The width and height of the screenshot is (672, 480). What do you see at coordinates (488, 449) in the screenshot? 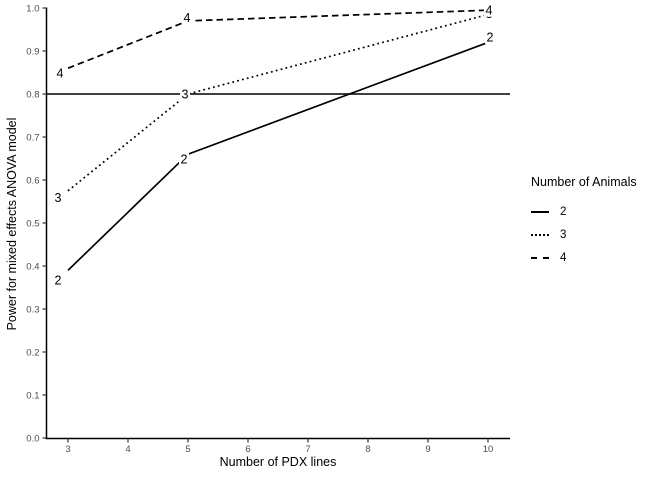
I see `x-tick-label: 10` at bounding box center [488, 449].